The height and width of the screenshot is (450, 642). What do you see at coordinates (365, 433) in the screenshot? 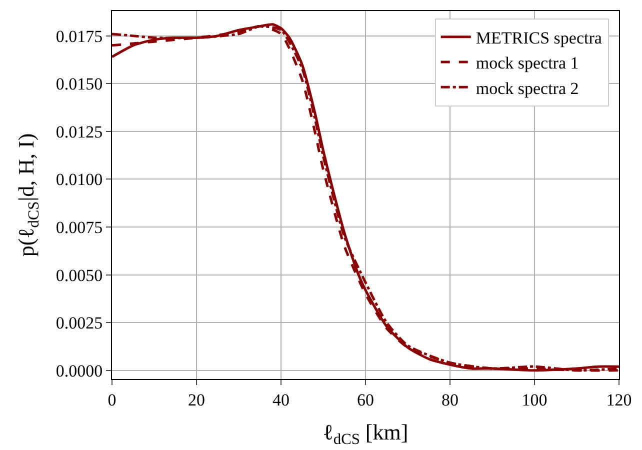
I see `x-axis-title: ℓ$_{dCS}$ [km]` at bounding box center [365, 433].